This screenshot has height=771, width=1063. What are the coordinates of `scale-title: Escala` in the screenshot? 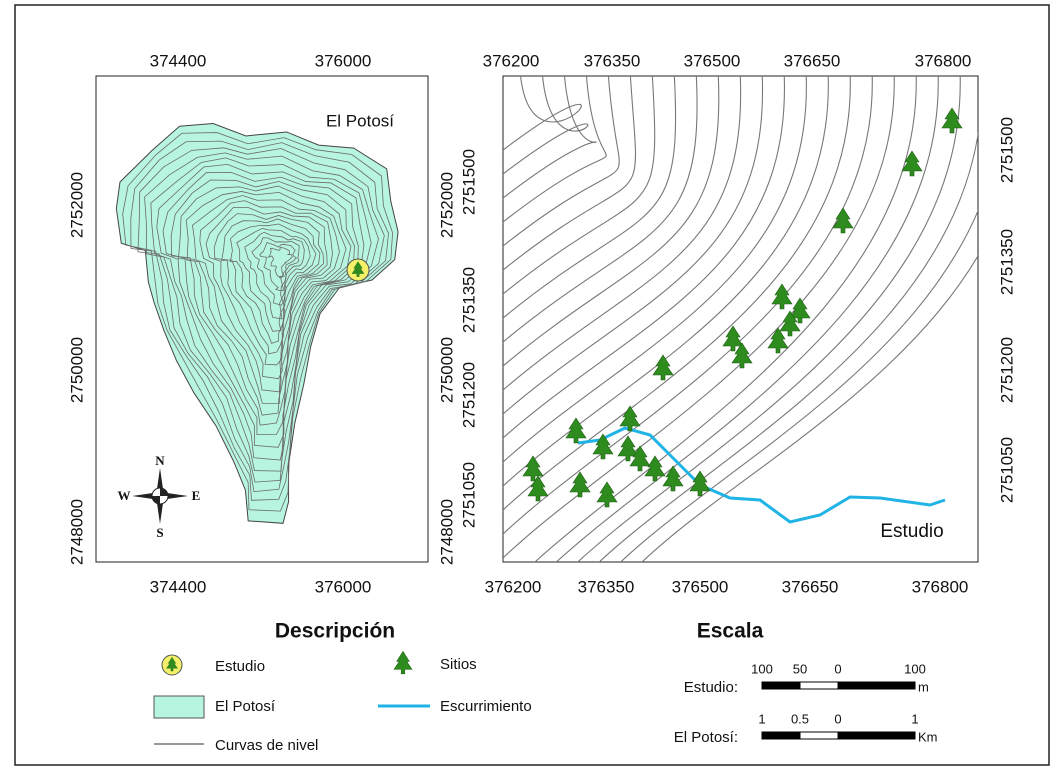 It's located at (730, 631).